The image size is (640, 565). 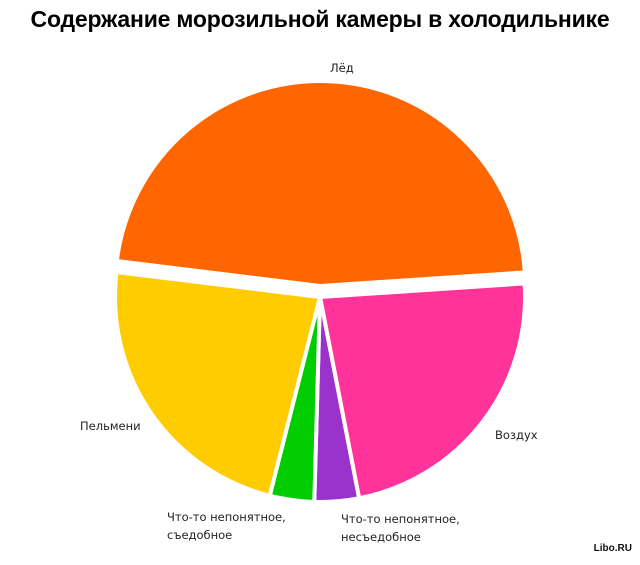 What do you see at coordinates (110, 426) in the screenshot?
I see `label-dumplings: Пельмени` at bounding box center [110, 426].